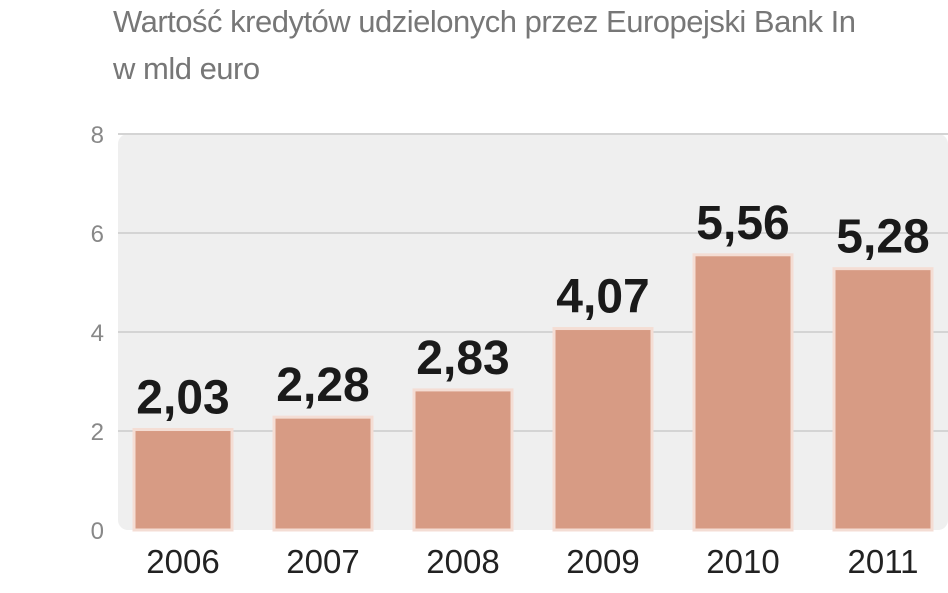  Describe the element at coordinates (602, 297) in the screenshot. I see `value-label: 4,07` at that location.